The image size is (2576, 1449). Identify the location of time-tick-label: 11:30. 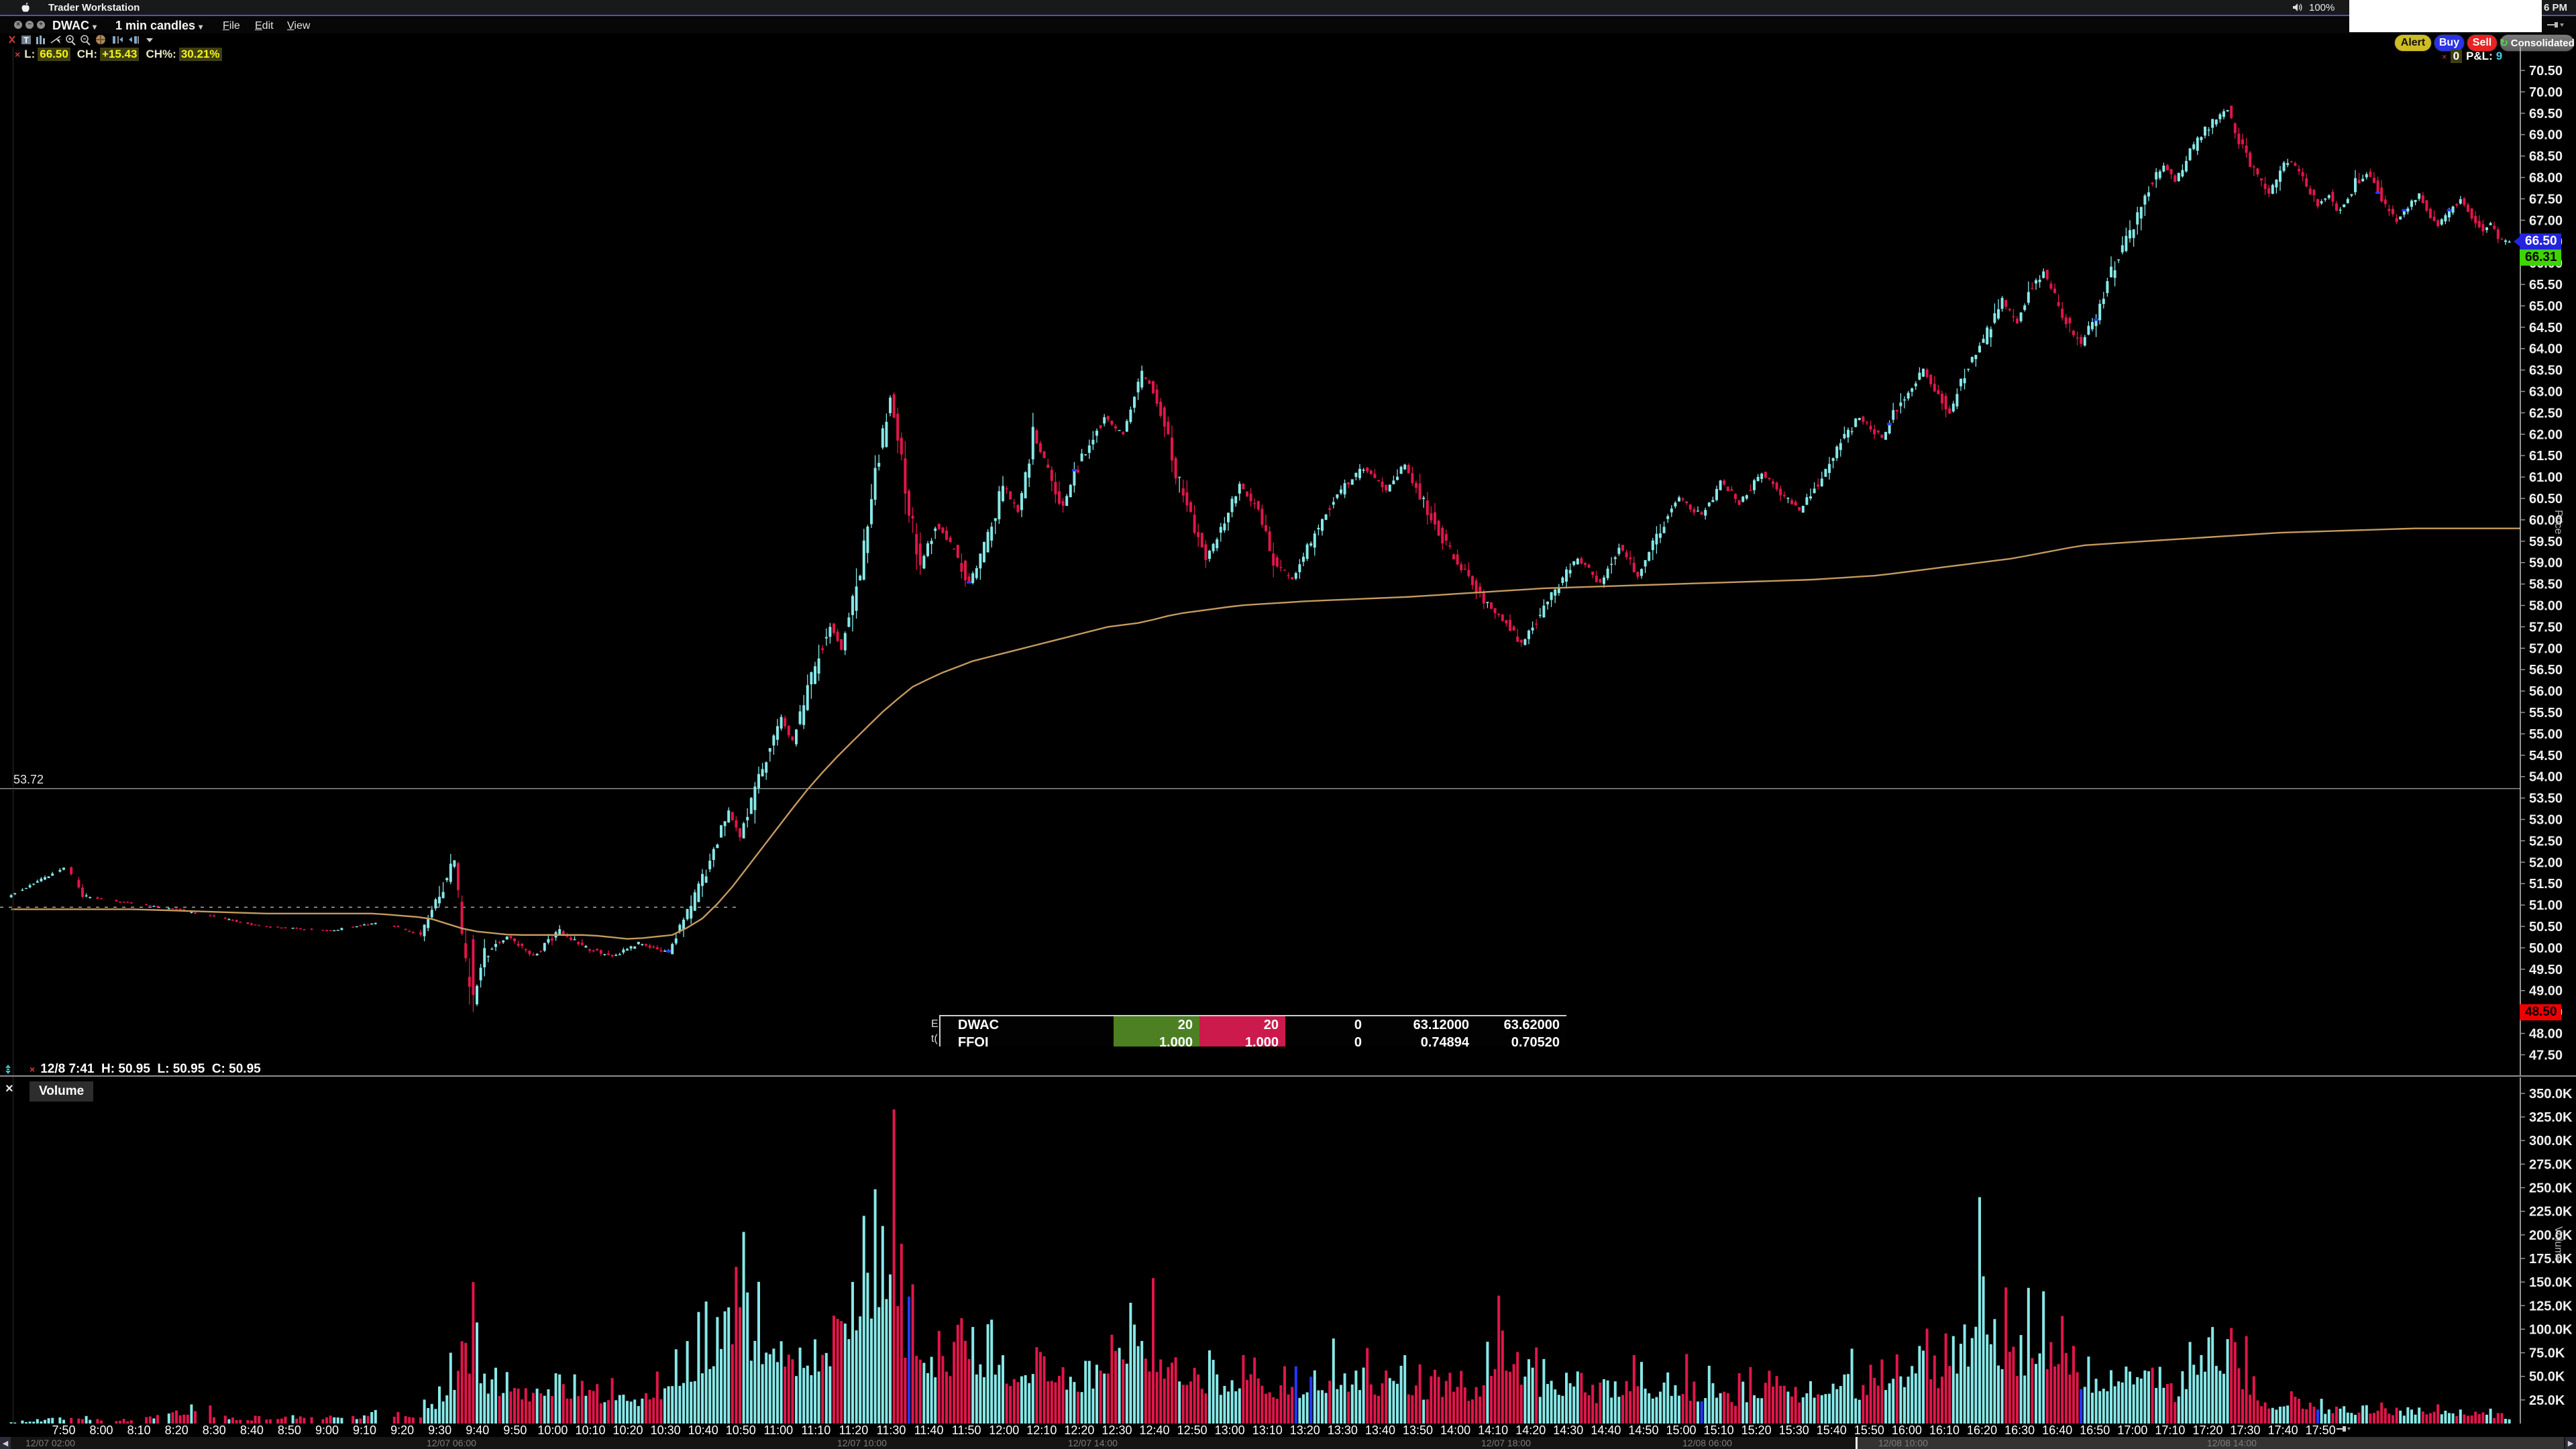
(891, 1430).